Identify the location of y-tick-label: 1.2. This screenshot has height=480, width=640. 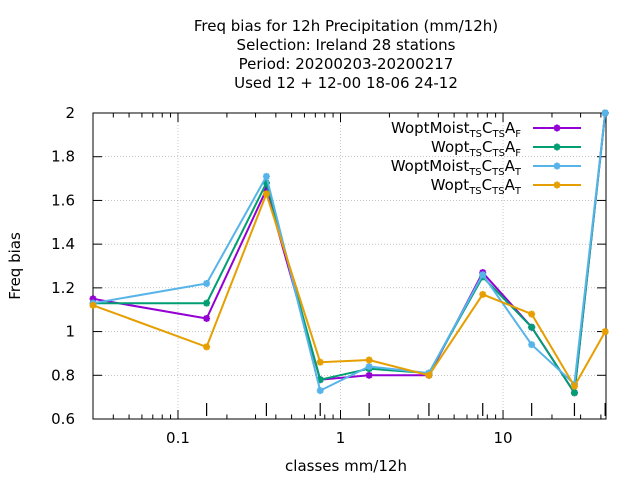
(63, 288).